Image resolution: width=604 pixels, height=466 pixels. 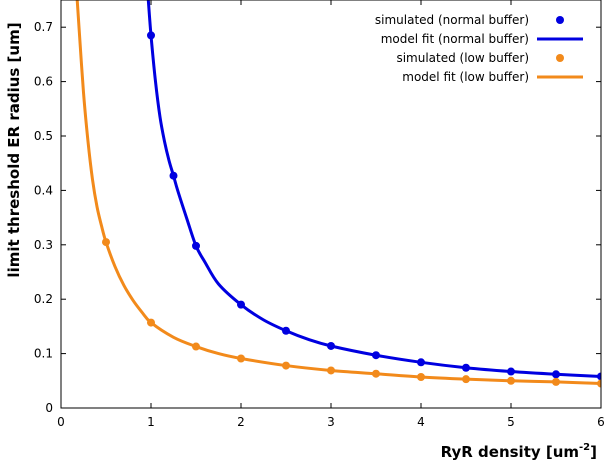 I want to click on y-tick-label: 0, so click(x=49, y=408).